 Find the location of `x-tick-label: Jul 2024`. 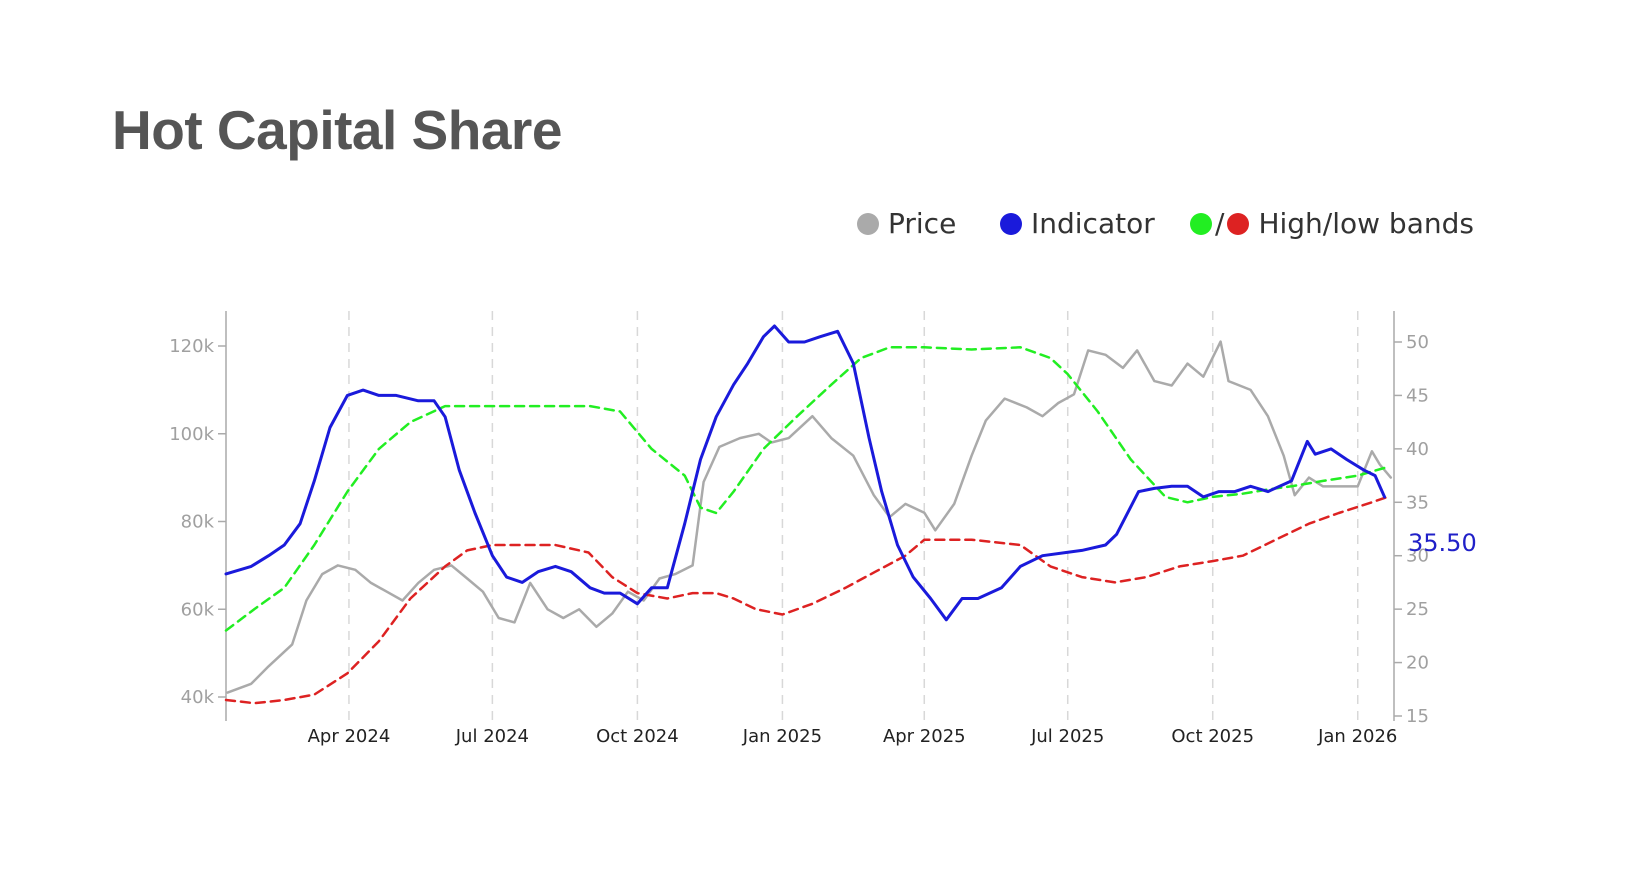

x-tick-label: Jul 2024 is located at coordinates (492, 736).